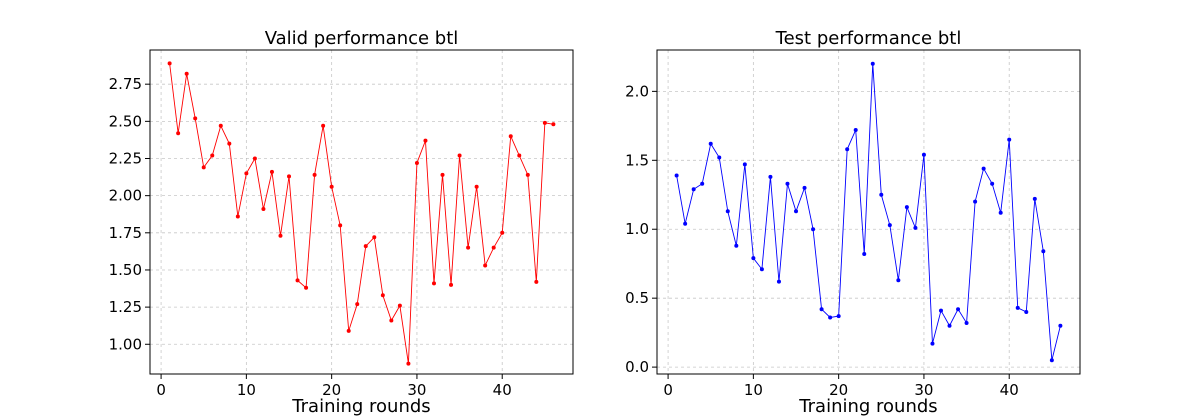 The image size is (1200, 420). Describe the element at coordinates (125, 233) in the screenshot. I see `y-tick-label: 1.75` at that location.